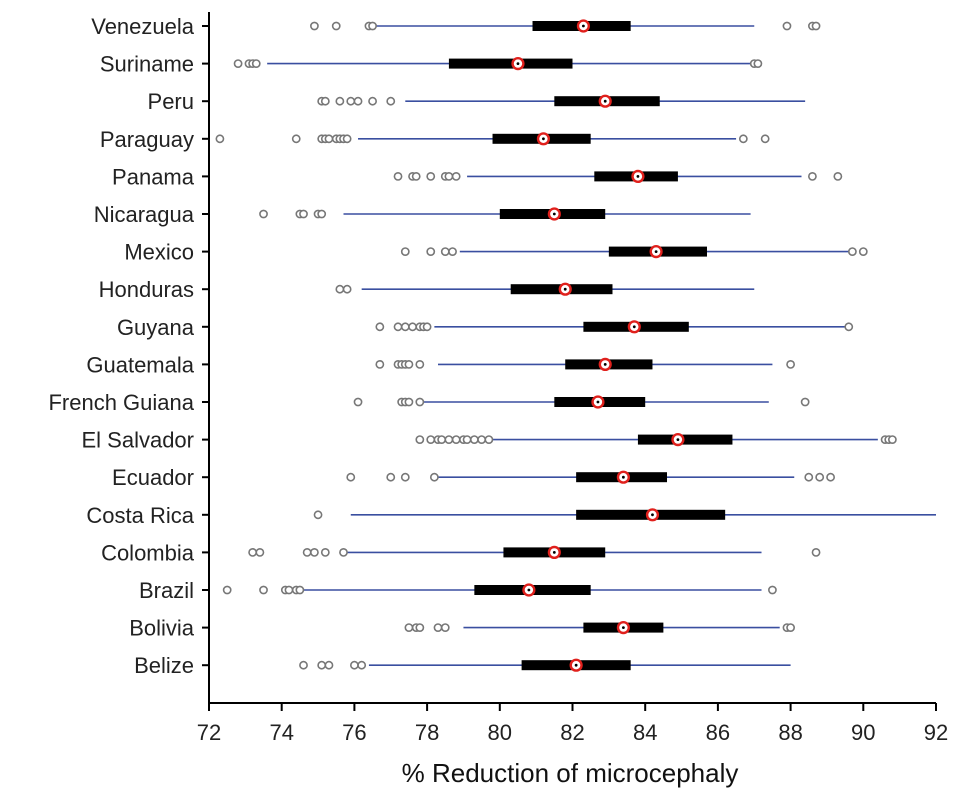  Describe the element at coordinates (281, 732) in the screenshot. I see `x-tick-label: 74` at that location.